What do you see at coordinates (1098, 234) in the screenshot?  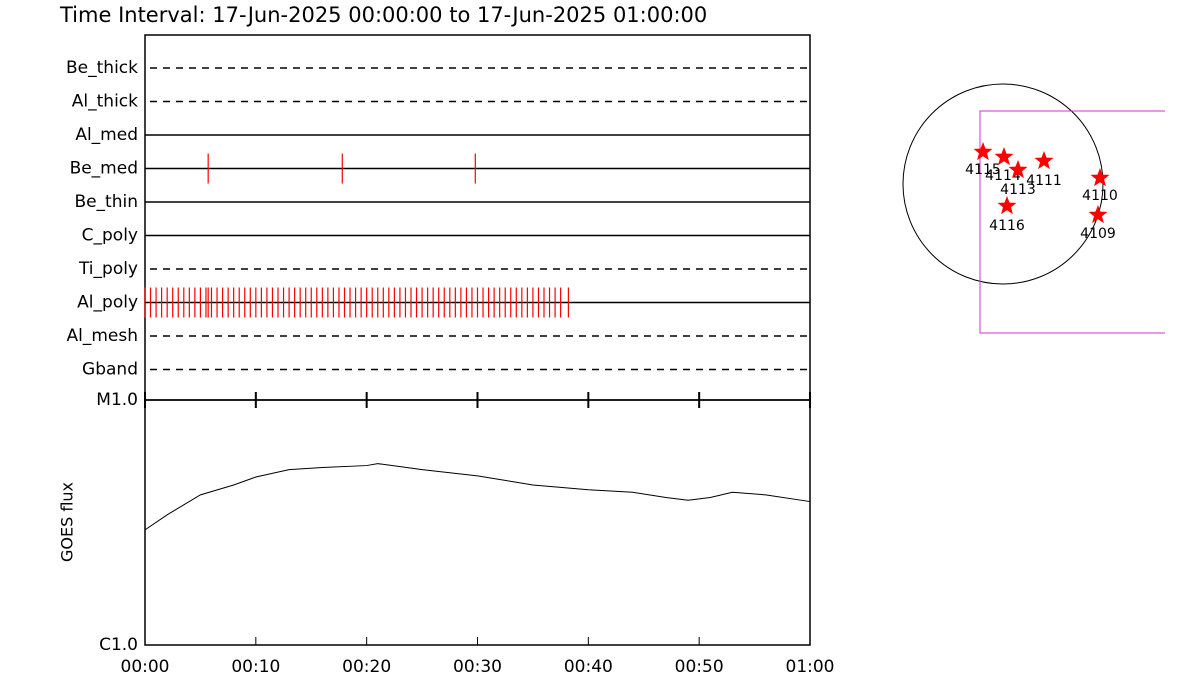 I see `region-label: 4109` at bounding box center [1098, 234].